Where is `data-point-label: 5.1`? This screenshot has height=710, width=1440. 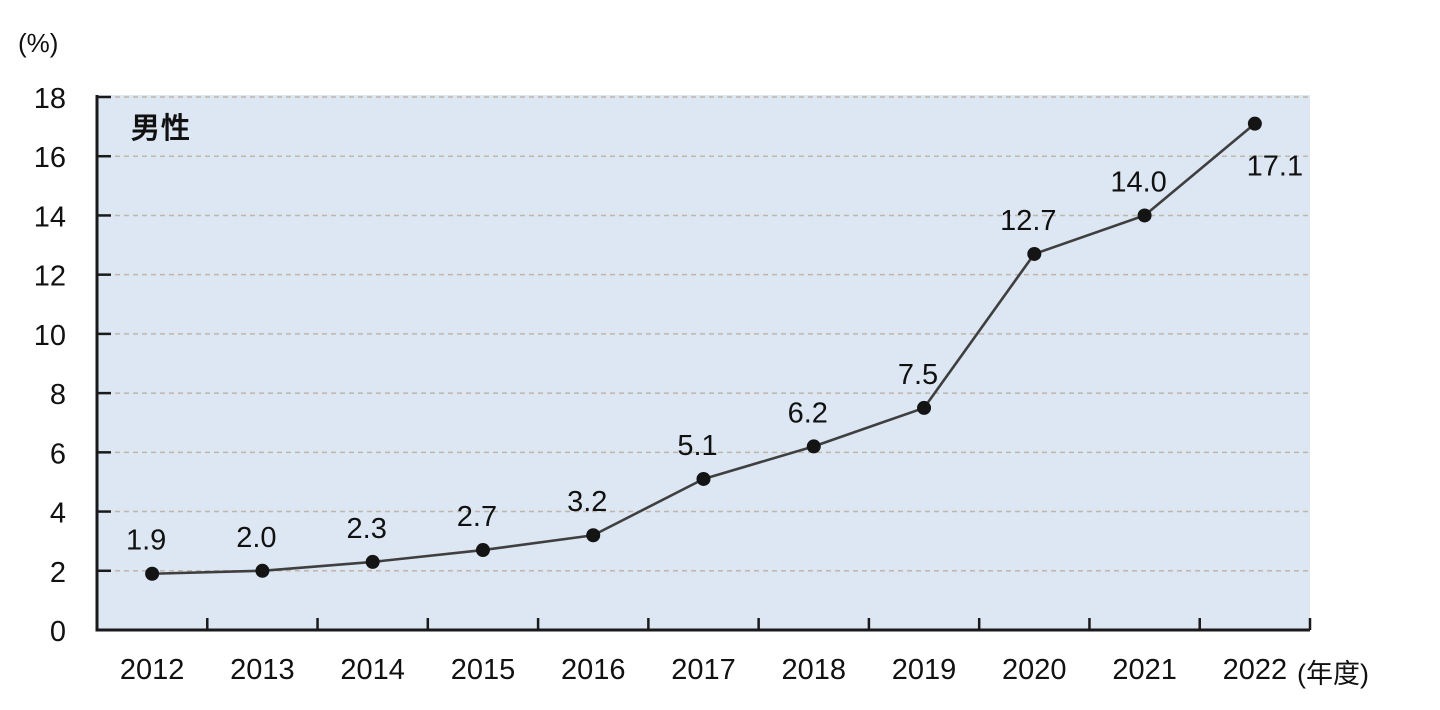
data-point-label: 5.1 is located at coordinates (697, 446).